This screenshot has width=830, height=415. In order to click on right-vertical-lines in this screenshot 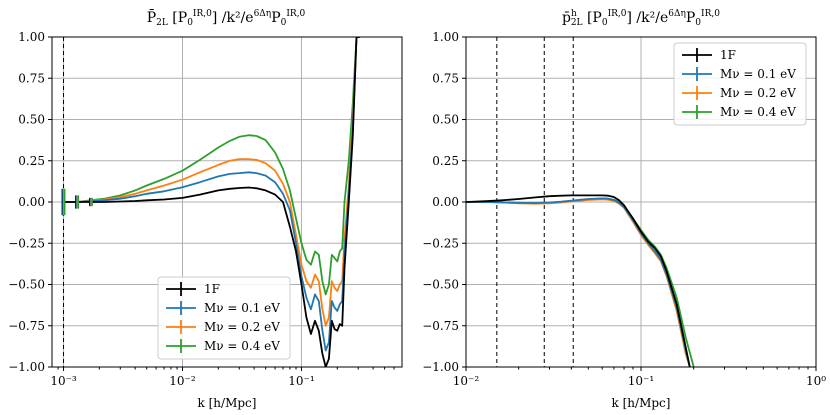, I will do `click(535, 202)`.